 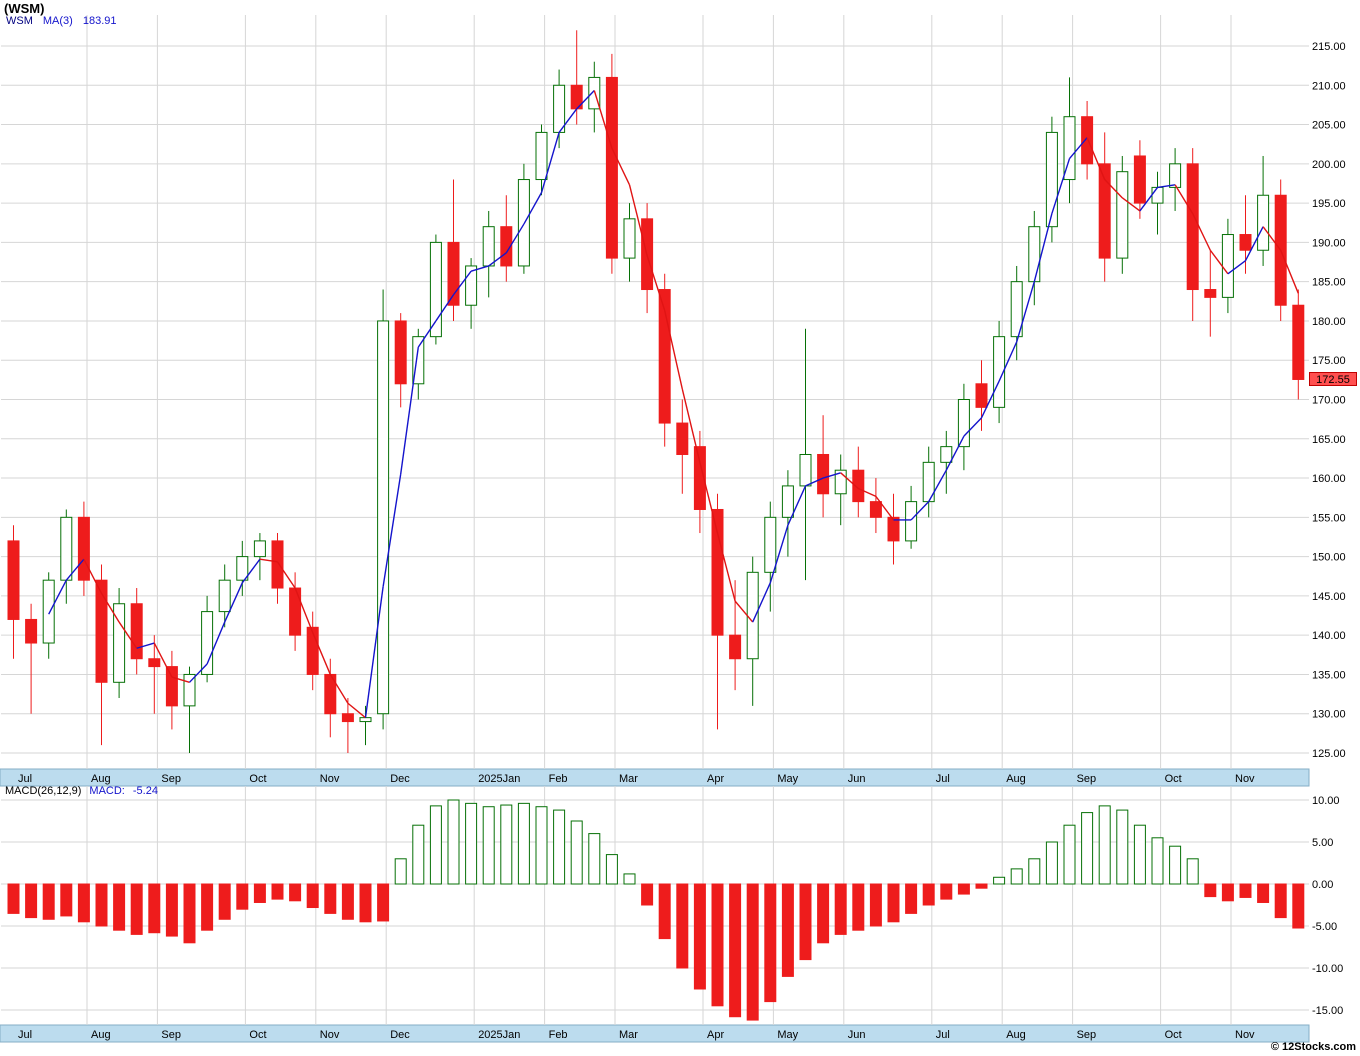 I want to click on svg-text: 190.00, so click(x=1329, y=243).